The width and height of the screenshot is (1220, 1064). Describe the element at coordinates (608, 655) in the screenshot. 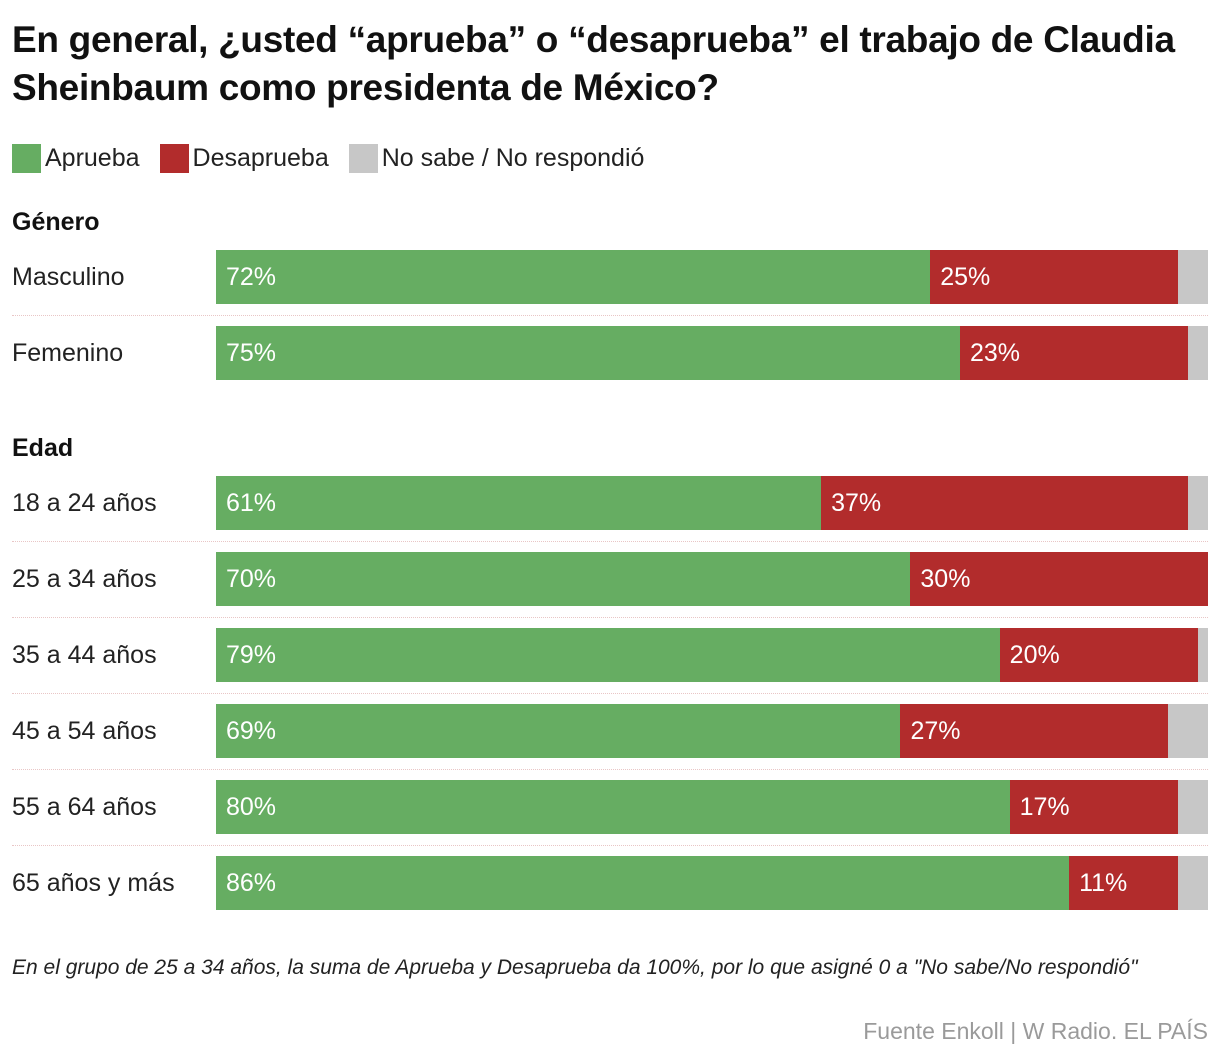

I see `bar-segment-aprueba-35-a-44-anos: 79%` at that location.